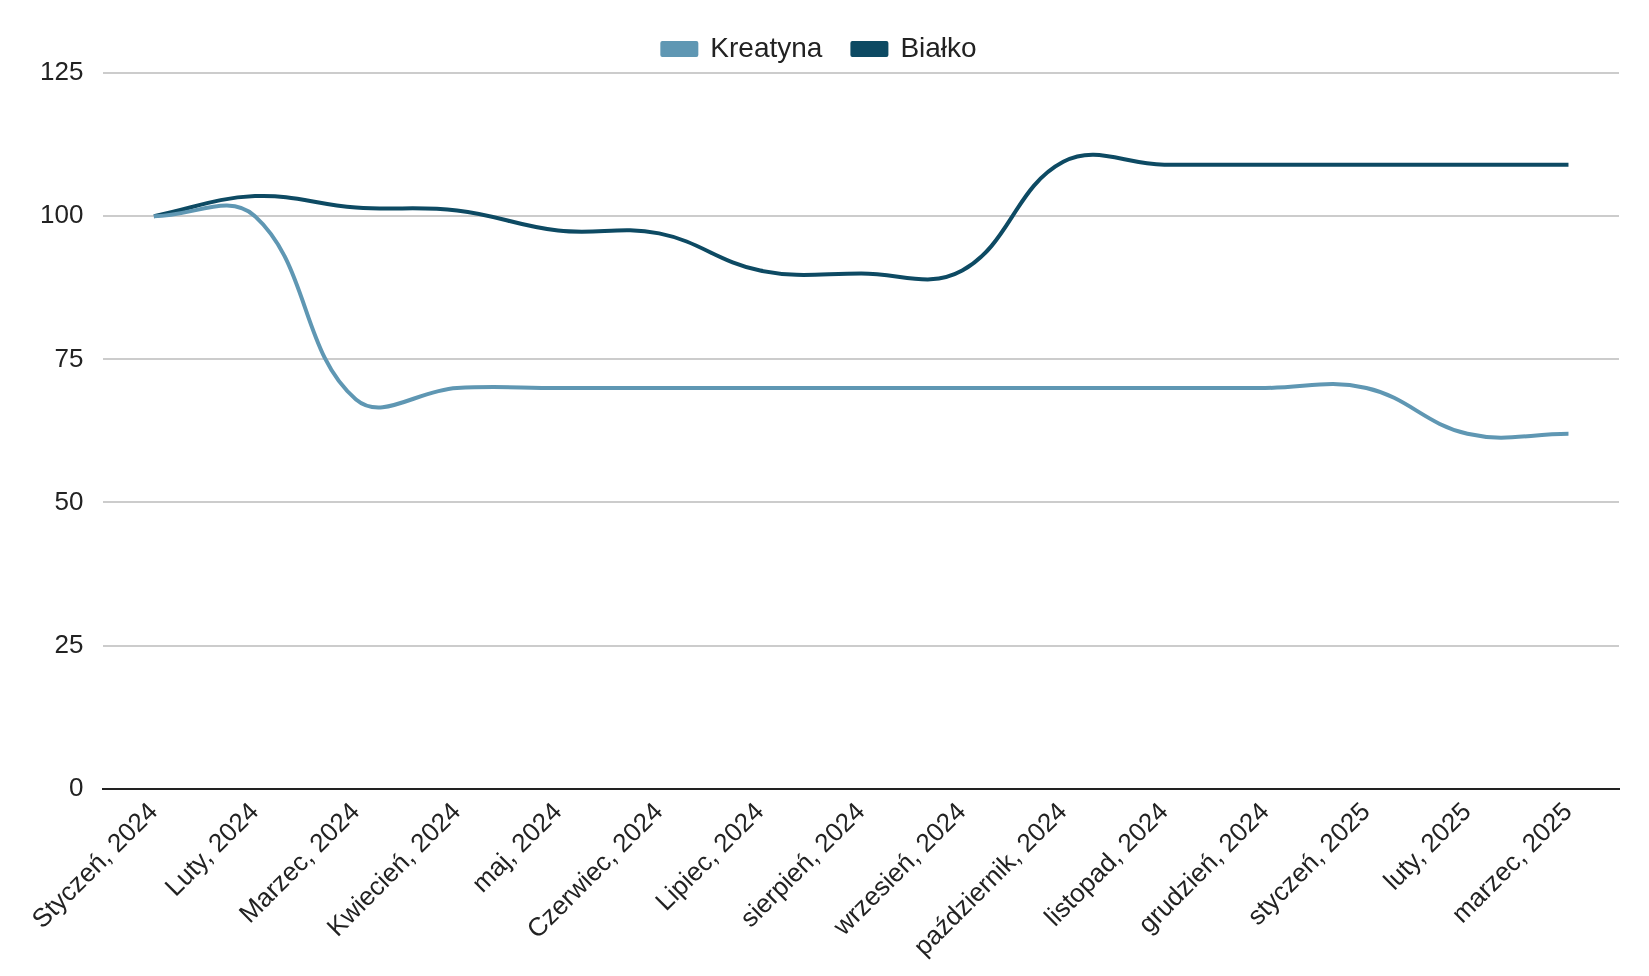 This screenshot has width=1649, height=976. Describe the element at coordinates (766, 47) in the screenshot. I see `legend-label: Kreatyna` at that location.